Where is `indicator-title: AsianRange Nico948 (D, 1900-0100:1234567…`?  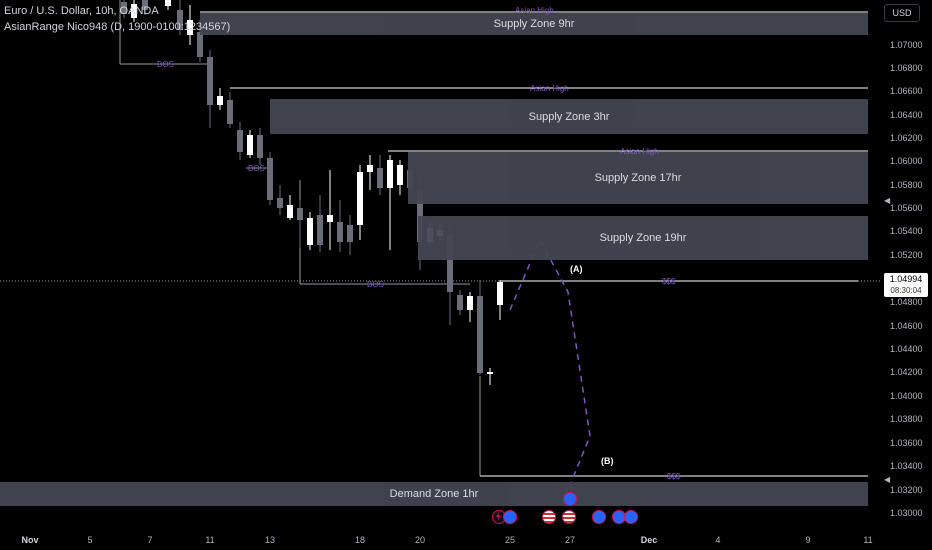
indicator-title: AsianRange Nico948 (D, 1900-0100:1234567… is located at coordinates (117, 27).